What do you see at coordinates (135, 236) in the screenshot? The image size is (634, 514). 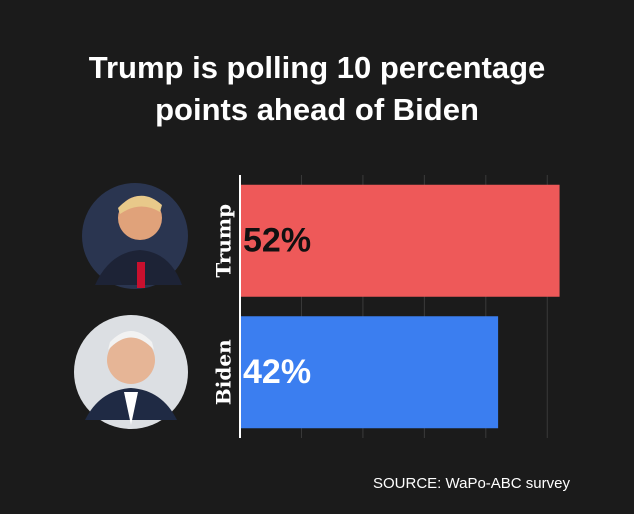 I see `trump-photo` at bounding box center [135, 236].